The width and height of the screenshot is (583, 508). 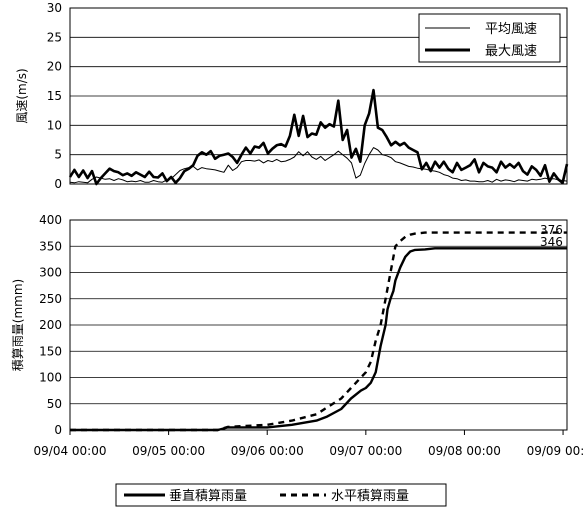 I want to click on rain-x-tick-label: 09/04 00:00, so click(x=70, y=451).